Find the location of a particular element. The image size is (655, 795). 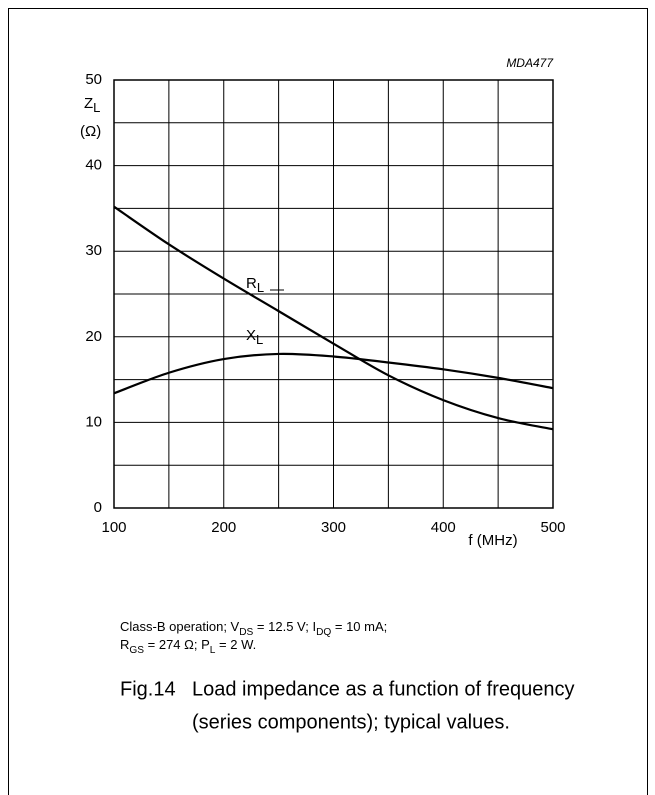

y-tick-label: 20 is located at coordinates (93, 336).